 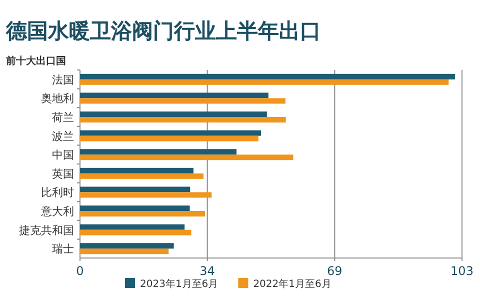 I want to click on y-tick-label: 捷克共和国, so click(x=46, y=230).